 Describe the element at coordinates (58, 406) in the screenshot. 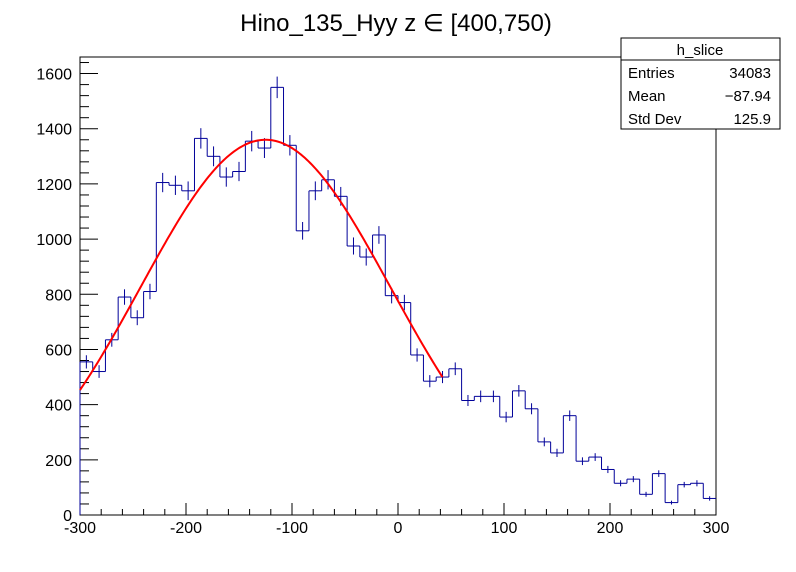

I see `y-tick-label: 400` at that location.